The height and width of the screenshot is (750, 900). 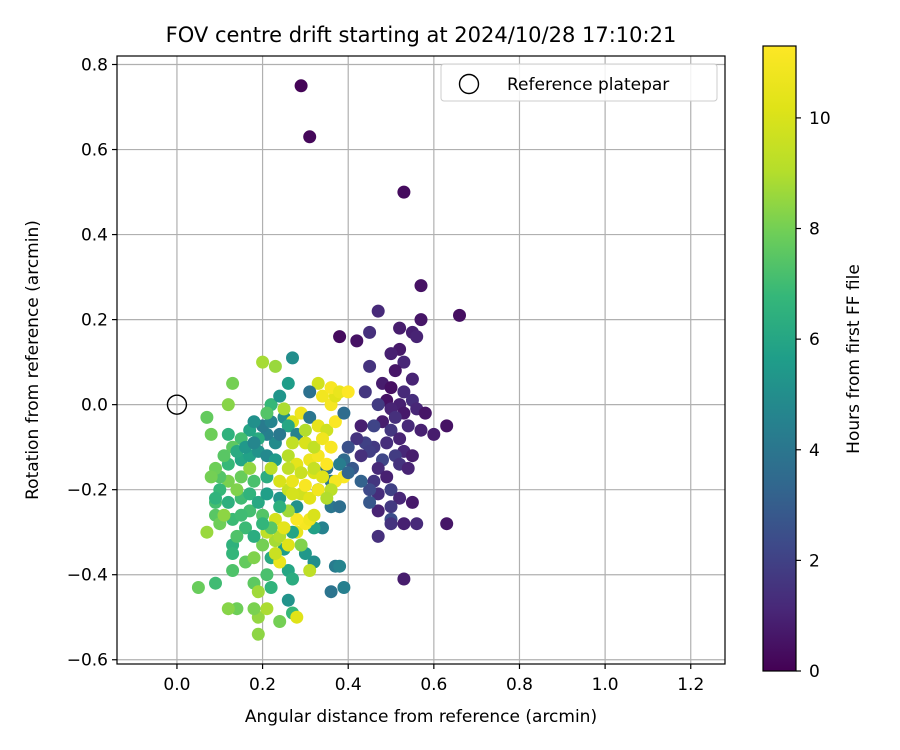 I want to click on x-axis-ticks: 0.0 0.2 0.4 0.6 0.8 1.0 1.2, so click(x=433, y=679).